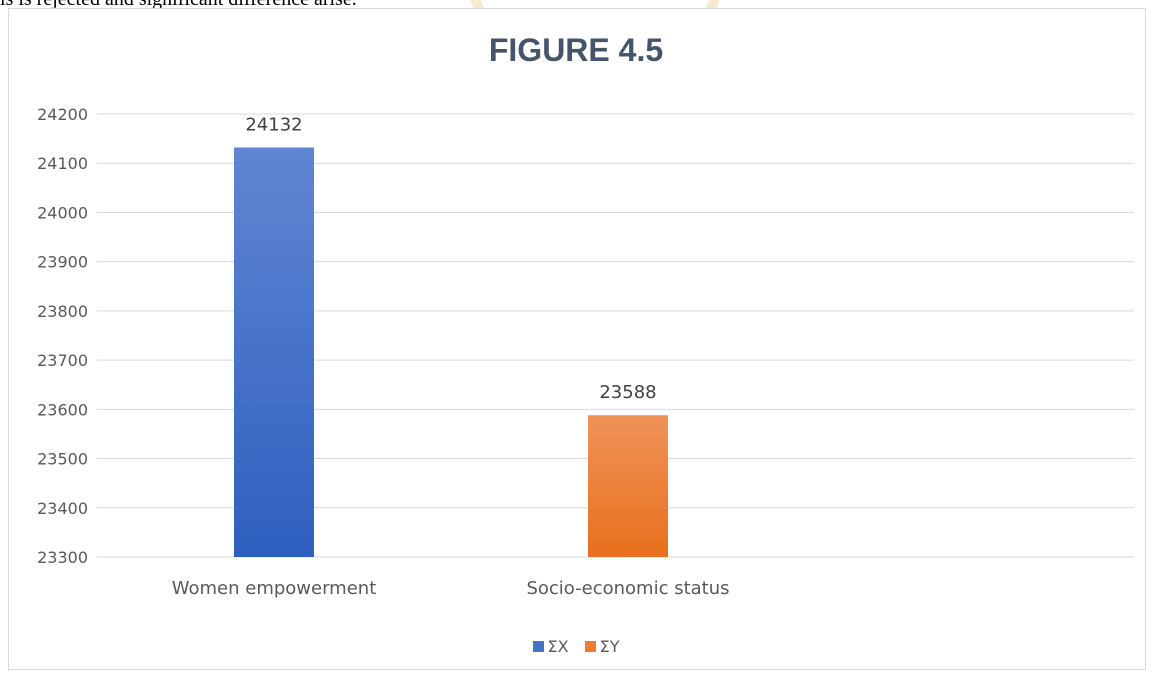 Image resolution: width=1152 pixels, height=673 pixels. Describe the element at coordinates (62, 311) in the screenshot. I see `y-tick-label: 23800` at that location.